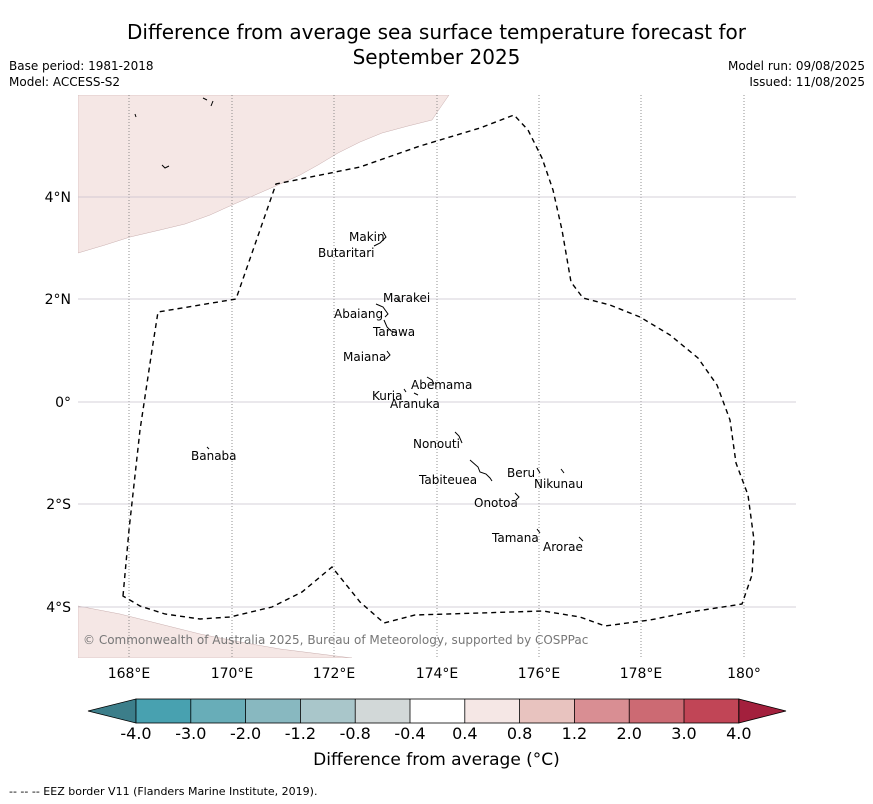  Describe the element at coordinates (496, 503) in the screenshot. I see `island-label-onotoa: Onotoa` at that location.